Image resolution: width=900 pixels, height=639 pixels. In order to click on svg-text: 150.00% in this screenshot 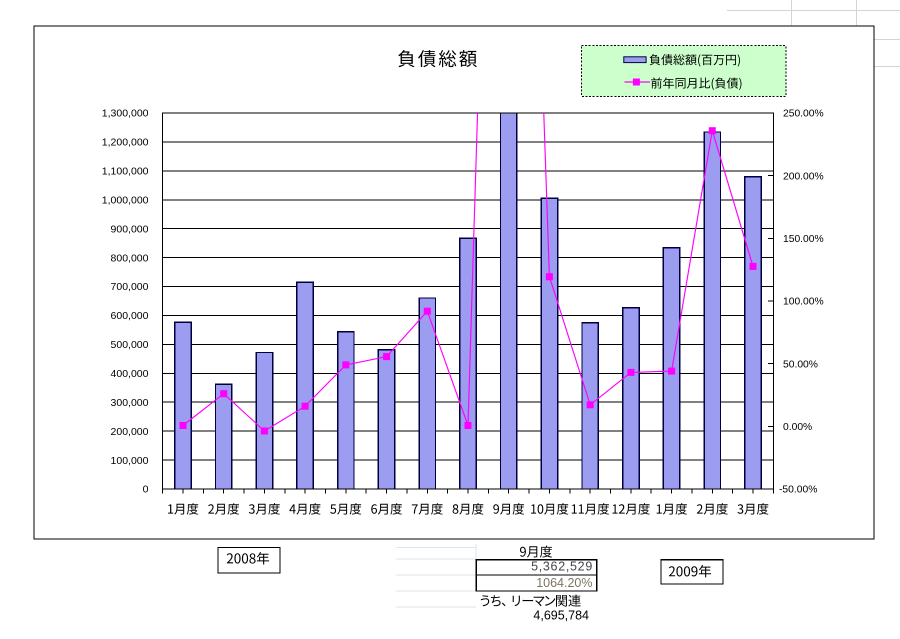, I will do `click(803, 239)`.